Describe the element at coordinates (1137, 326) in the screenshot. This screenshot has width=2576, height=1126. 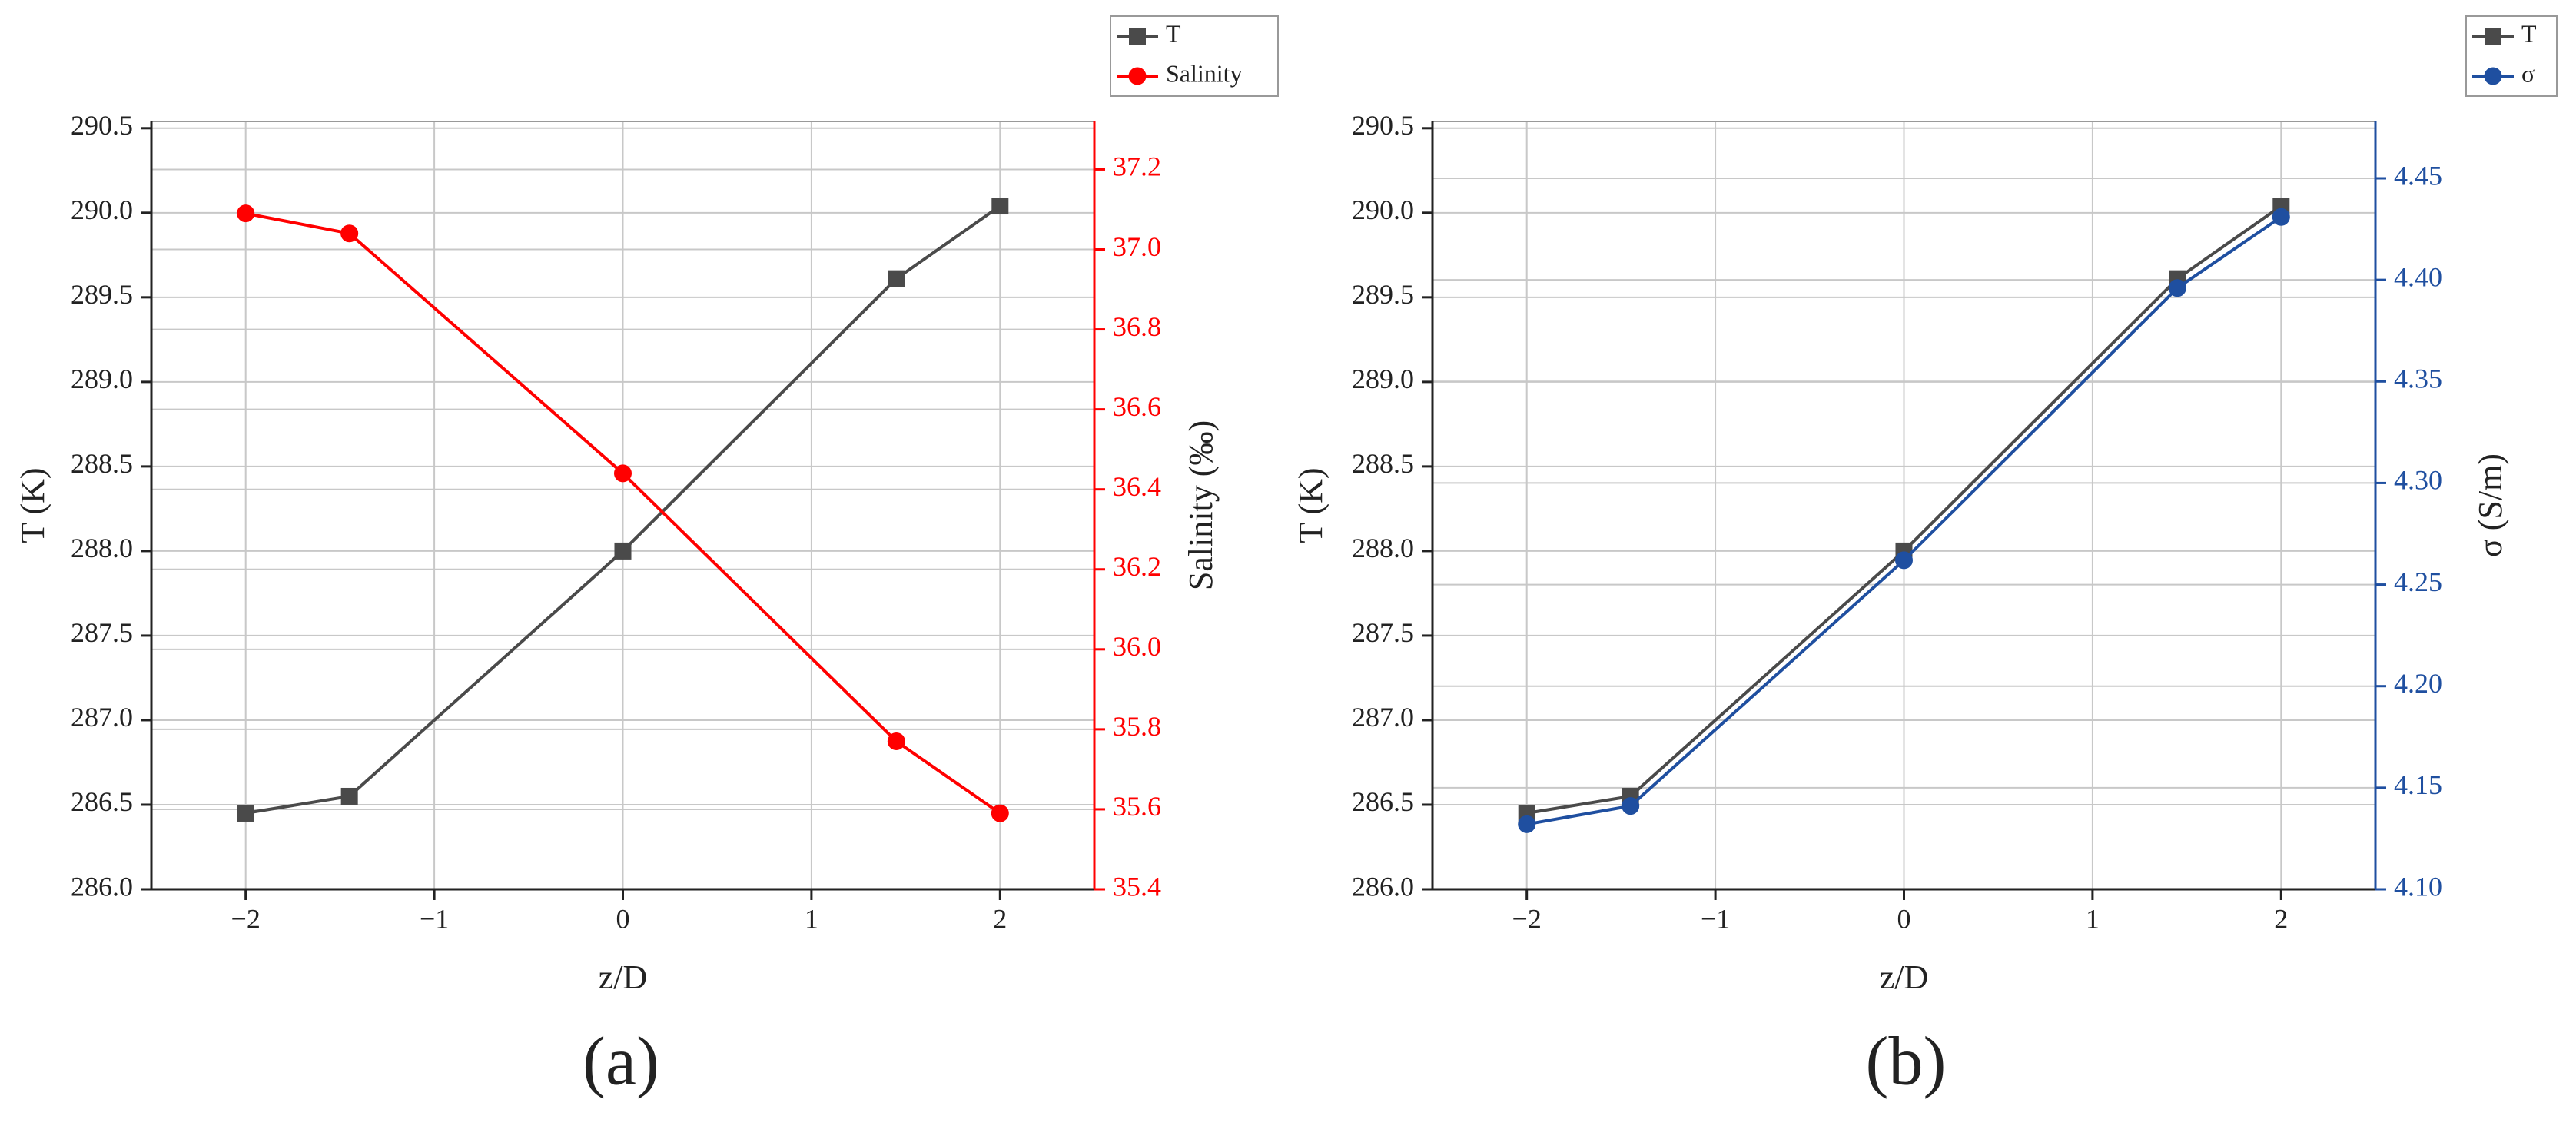
I see `y2-tick-label: 36.8` at that location.